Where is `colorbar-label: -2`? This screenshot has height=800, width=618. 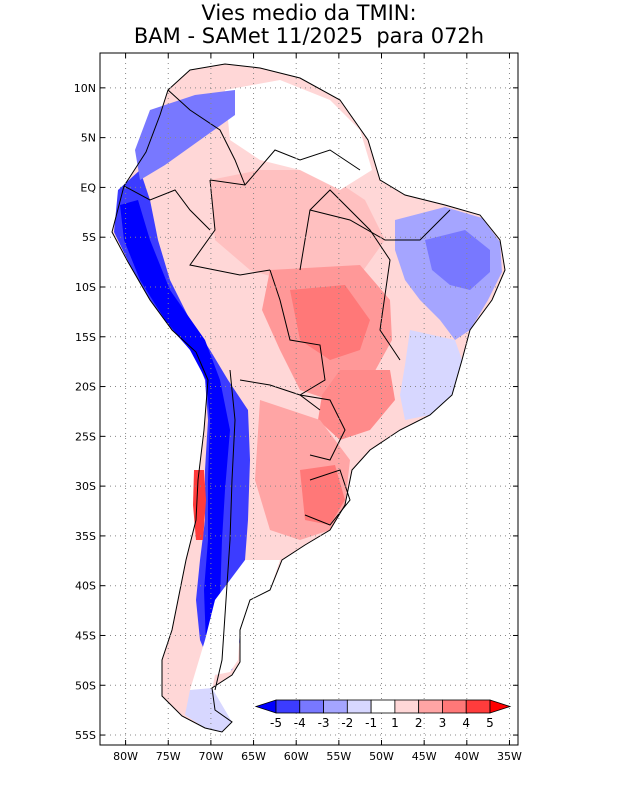
colorbar-label: -2 is located at coordinates (347, 723).